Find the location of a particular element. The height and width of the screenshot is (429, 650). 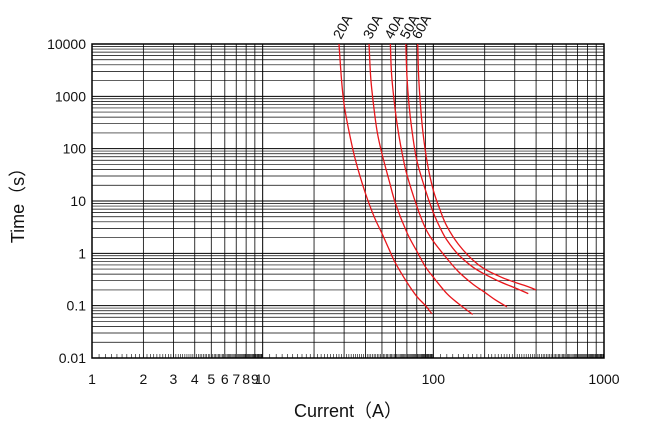

series-curve-40A is located at coordinates (448, 175).